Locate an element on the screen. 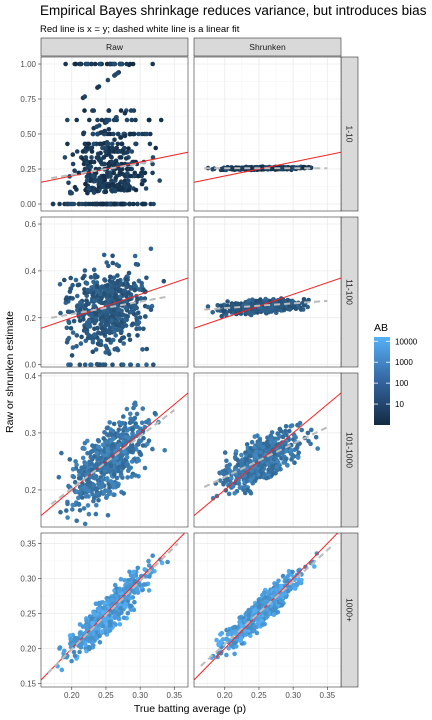  y-tick-label: 0.35 is located at coordinates (28, 544).